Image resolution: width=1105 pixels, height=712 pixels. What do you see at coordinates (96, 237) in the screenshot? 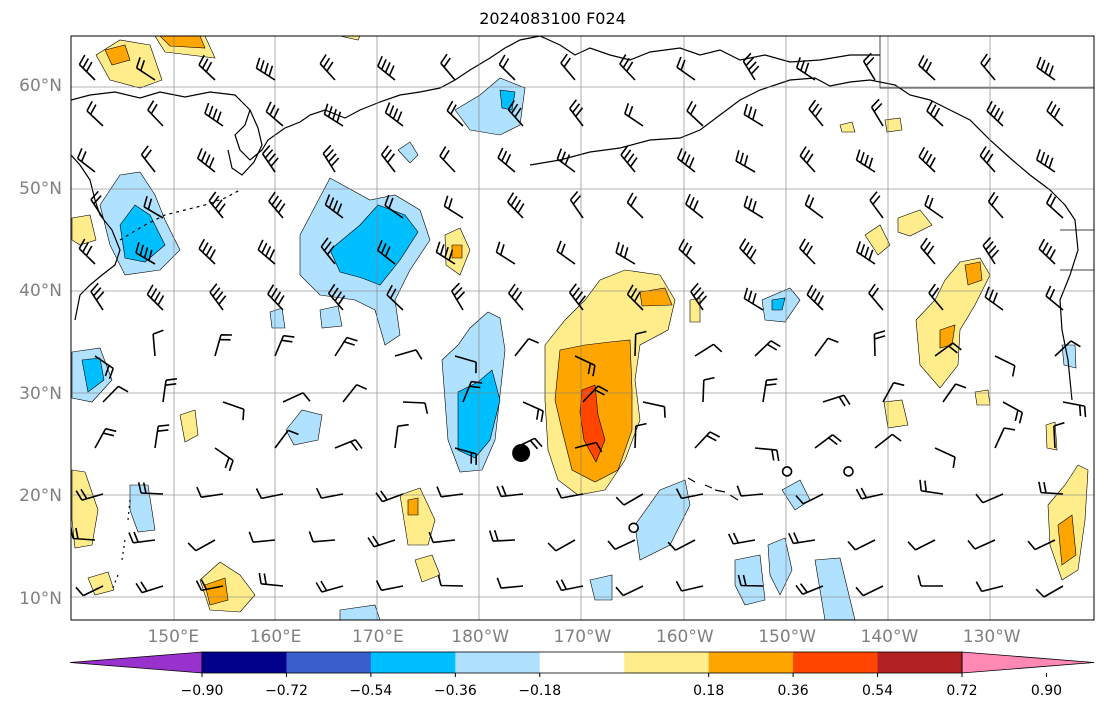
I see `japan-coast` at bounding box center [96, 237].